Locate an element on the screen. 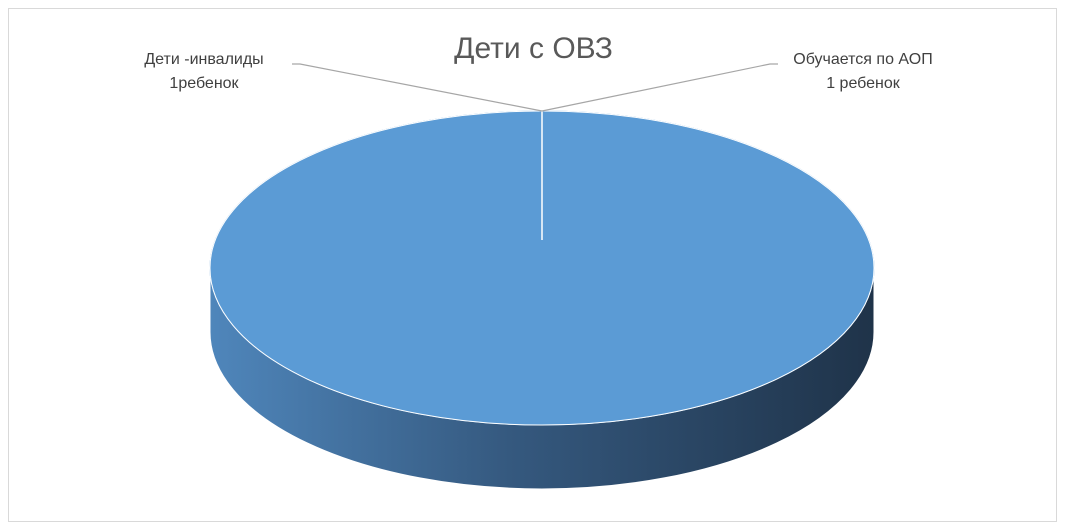 The height and width of the screenshot is (532, 1067). data-label-disabled-children: Дети -инвалиды 1ребенок is located at coordinates (204, 72).